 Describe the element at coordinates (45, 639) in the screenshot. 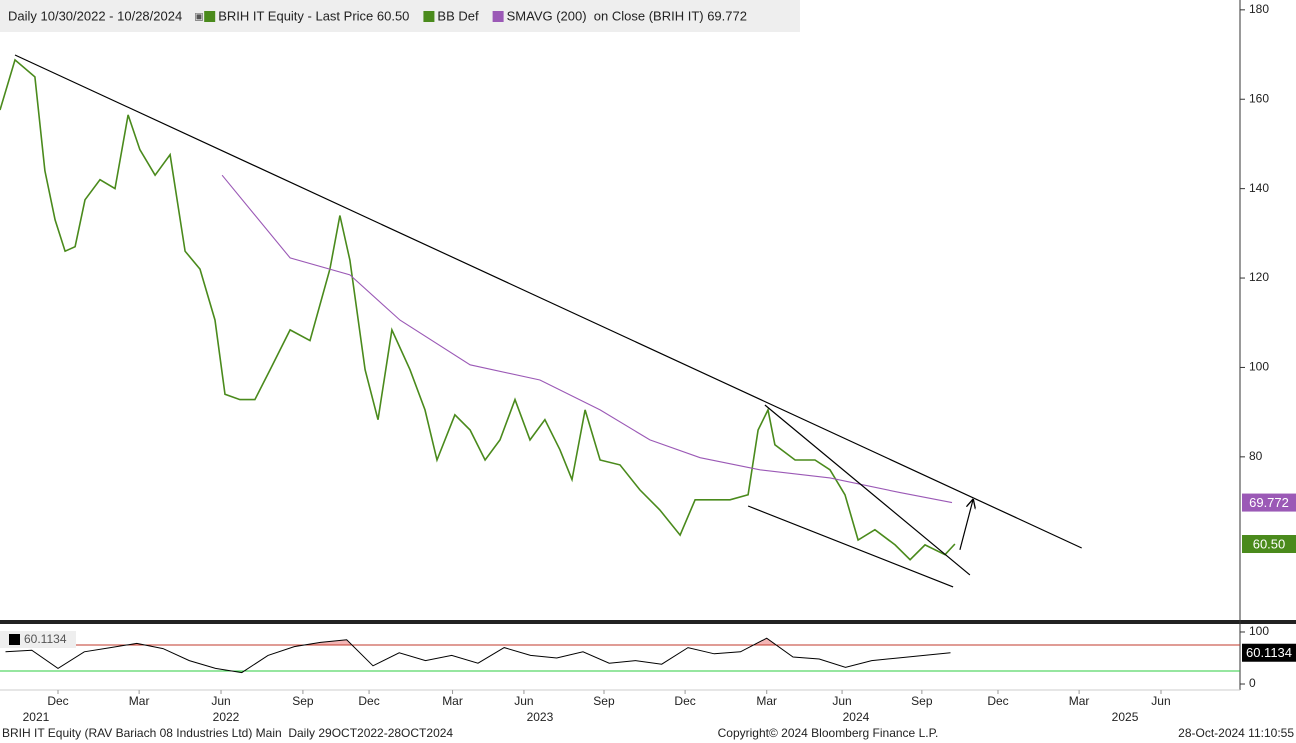

I see `rsi-legend-label: 60.1134` at that location.